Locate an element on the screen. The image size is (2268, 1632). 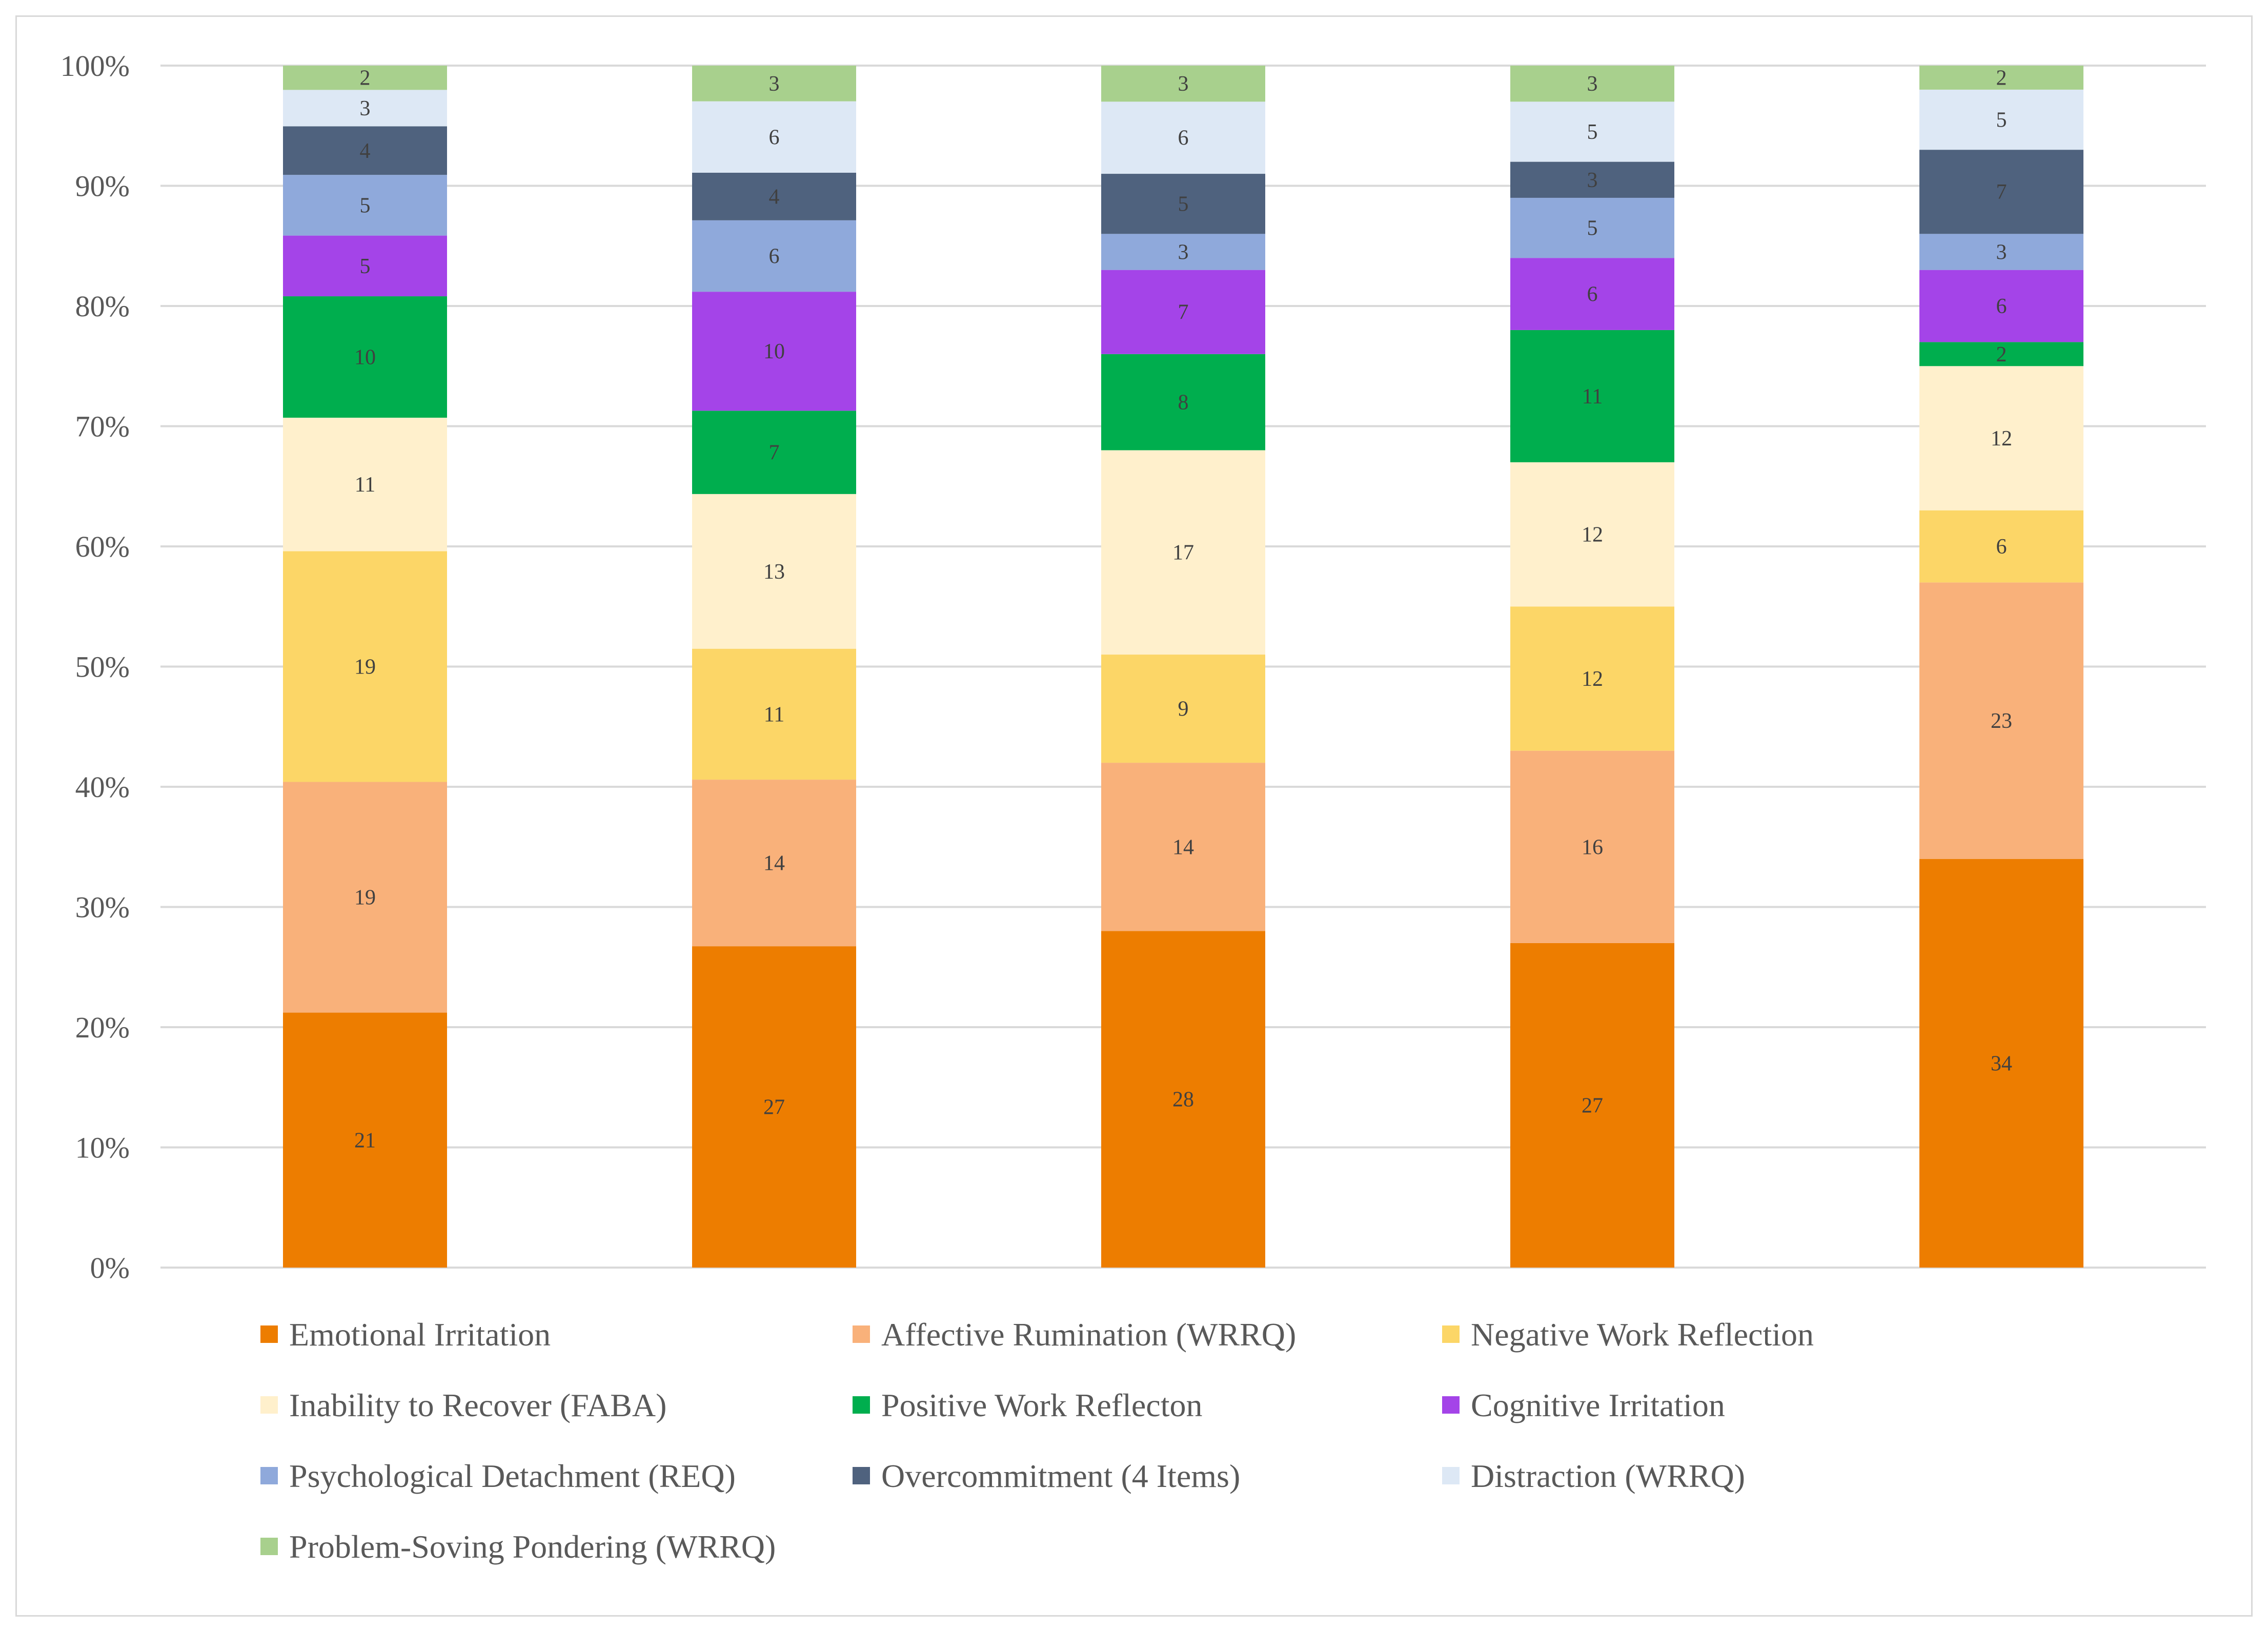
y-axis-tick-labels: 0% 10% 20% 30% 40% 50% 60% 70% 80% 90% 100% is located at coordinates (95, 666).